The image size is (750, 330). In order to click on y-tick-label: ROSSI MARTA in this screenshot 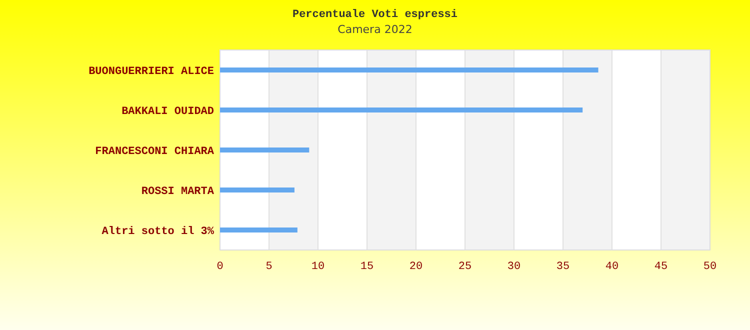, I will do `click(177, 192)`.